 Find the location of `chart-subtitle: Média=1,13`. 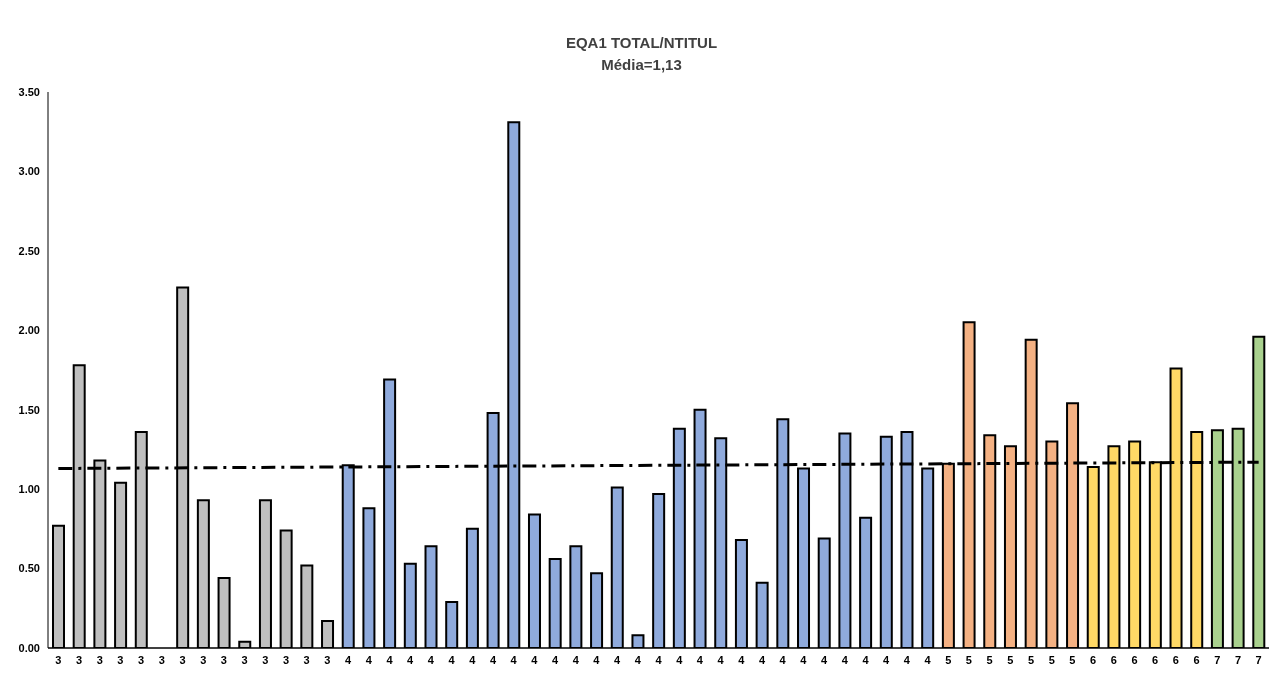

chart-subtitle: Média=1,13 is located at coordinates (641, 65).